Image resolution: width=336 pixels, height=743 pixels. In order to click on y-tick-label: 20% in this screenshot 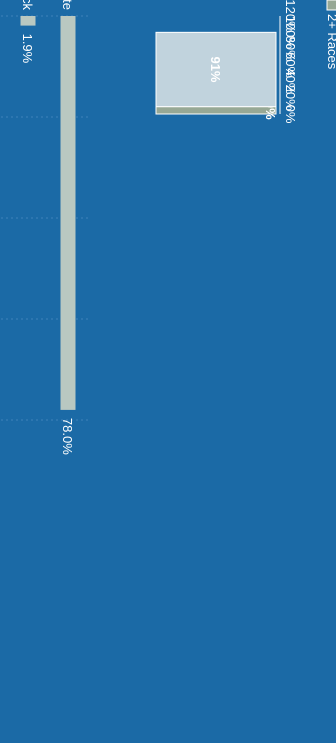, I will do `click(290, 98)`.